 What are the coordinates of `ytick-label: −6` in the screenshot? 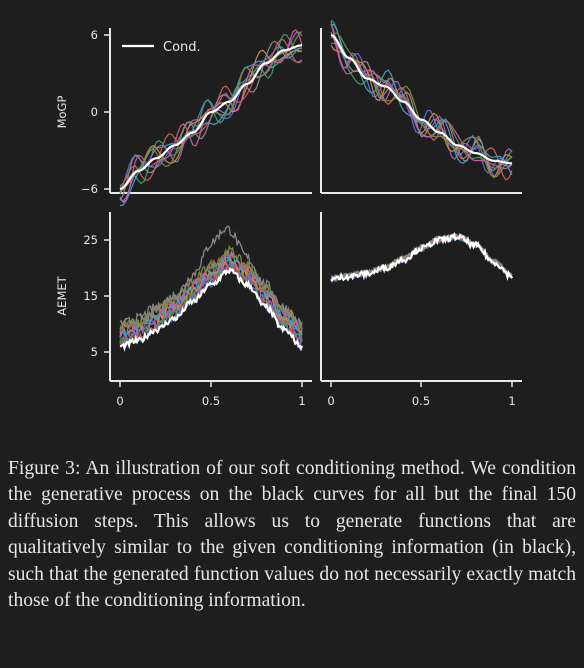 It's located at (89, 189).